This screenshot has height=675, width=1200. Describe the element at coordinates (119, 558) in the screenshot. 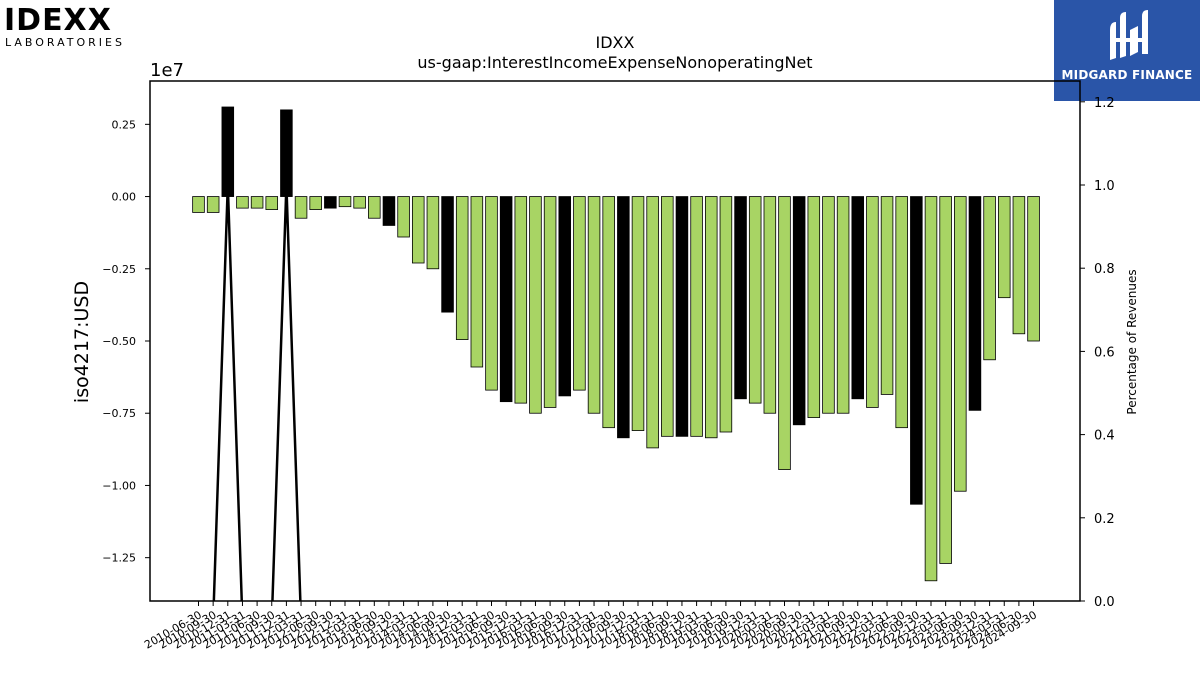

I see `y-tick-label: −1.25` at that location.